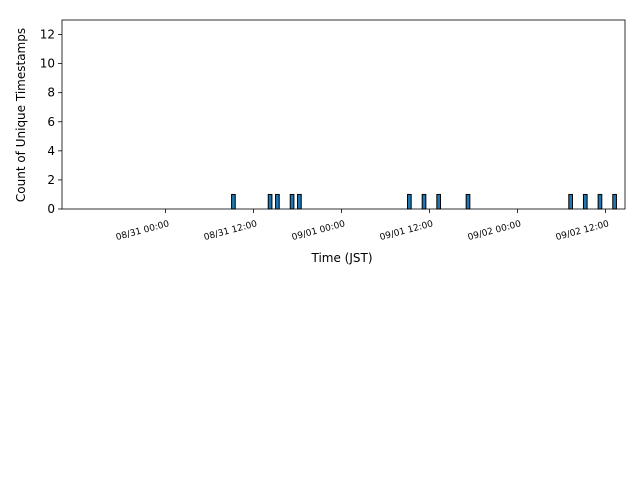 This screenshot has height=484, width=640. Describe the element at coordinates (231, 231) in the screenshot. I see `x-tick-label: 08/31 12:00` at that location.